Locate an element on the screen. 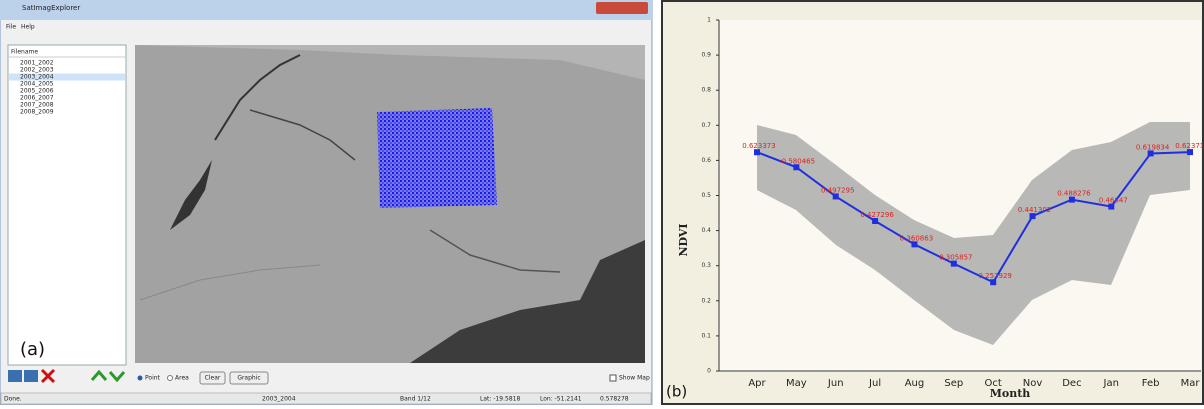 Image resolution: width=1204 pixels, height=409 pixels. radio-label: Area is located at coordinates (182, 378).